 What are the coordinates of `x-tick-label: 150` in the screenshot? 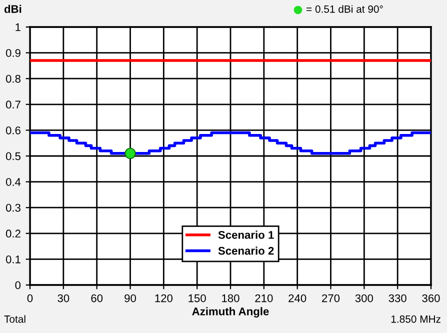 It's located at (197, 298).